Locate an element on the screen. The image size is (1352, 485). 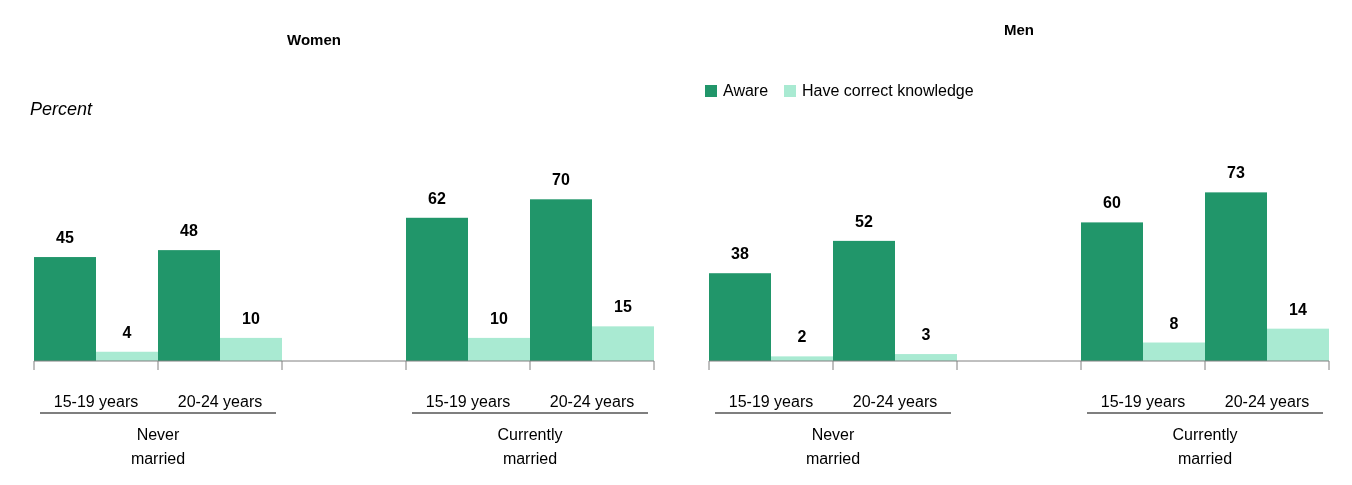
data-label: 62 is located at coordinates (437, 198).